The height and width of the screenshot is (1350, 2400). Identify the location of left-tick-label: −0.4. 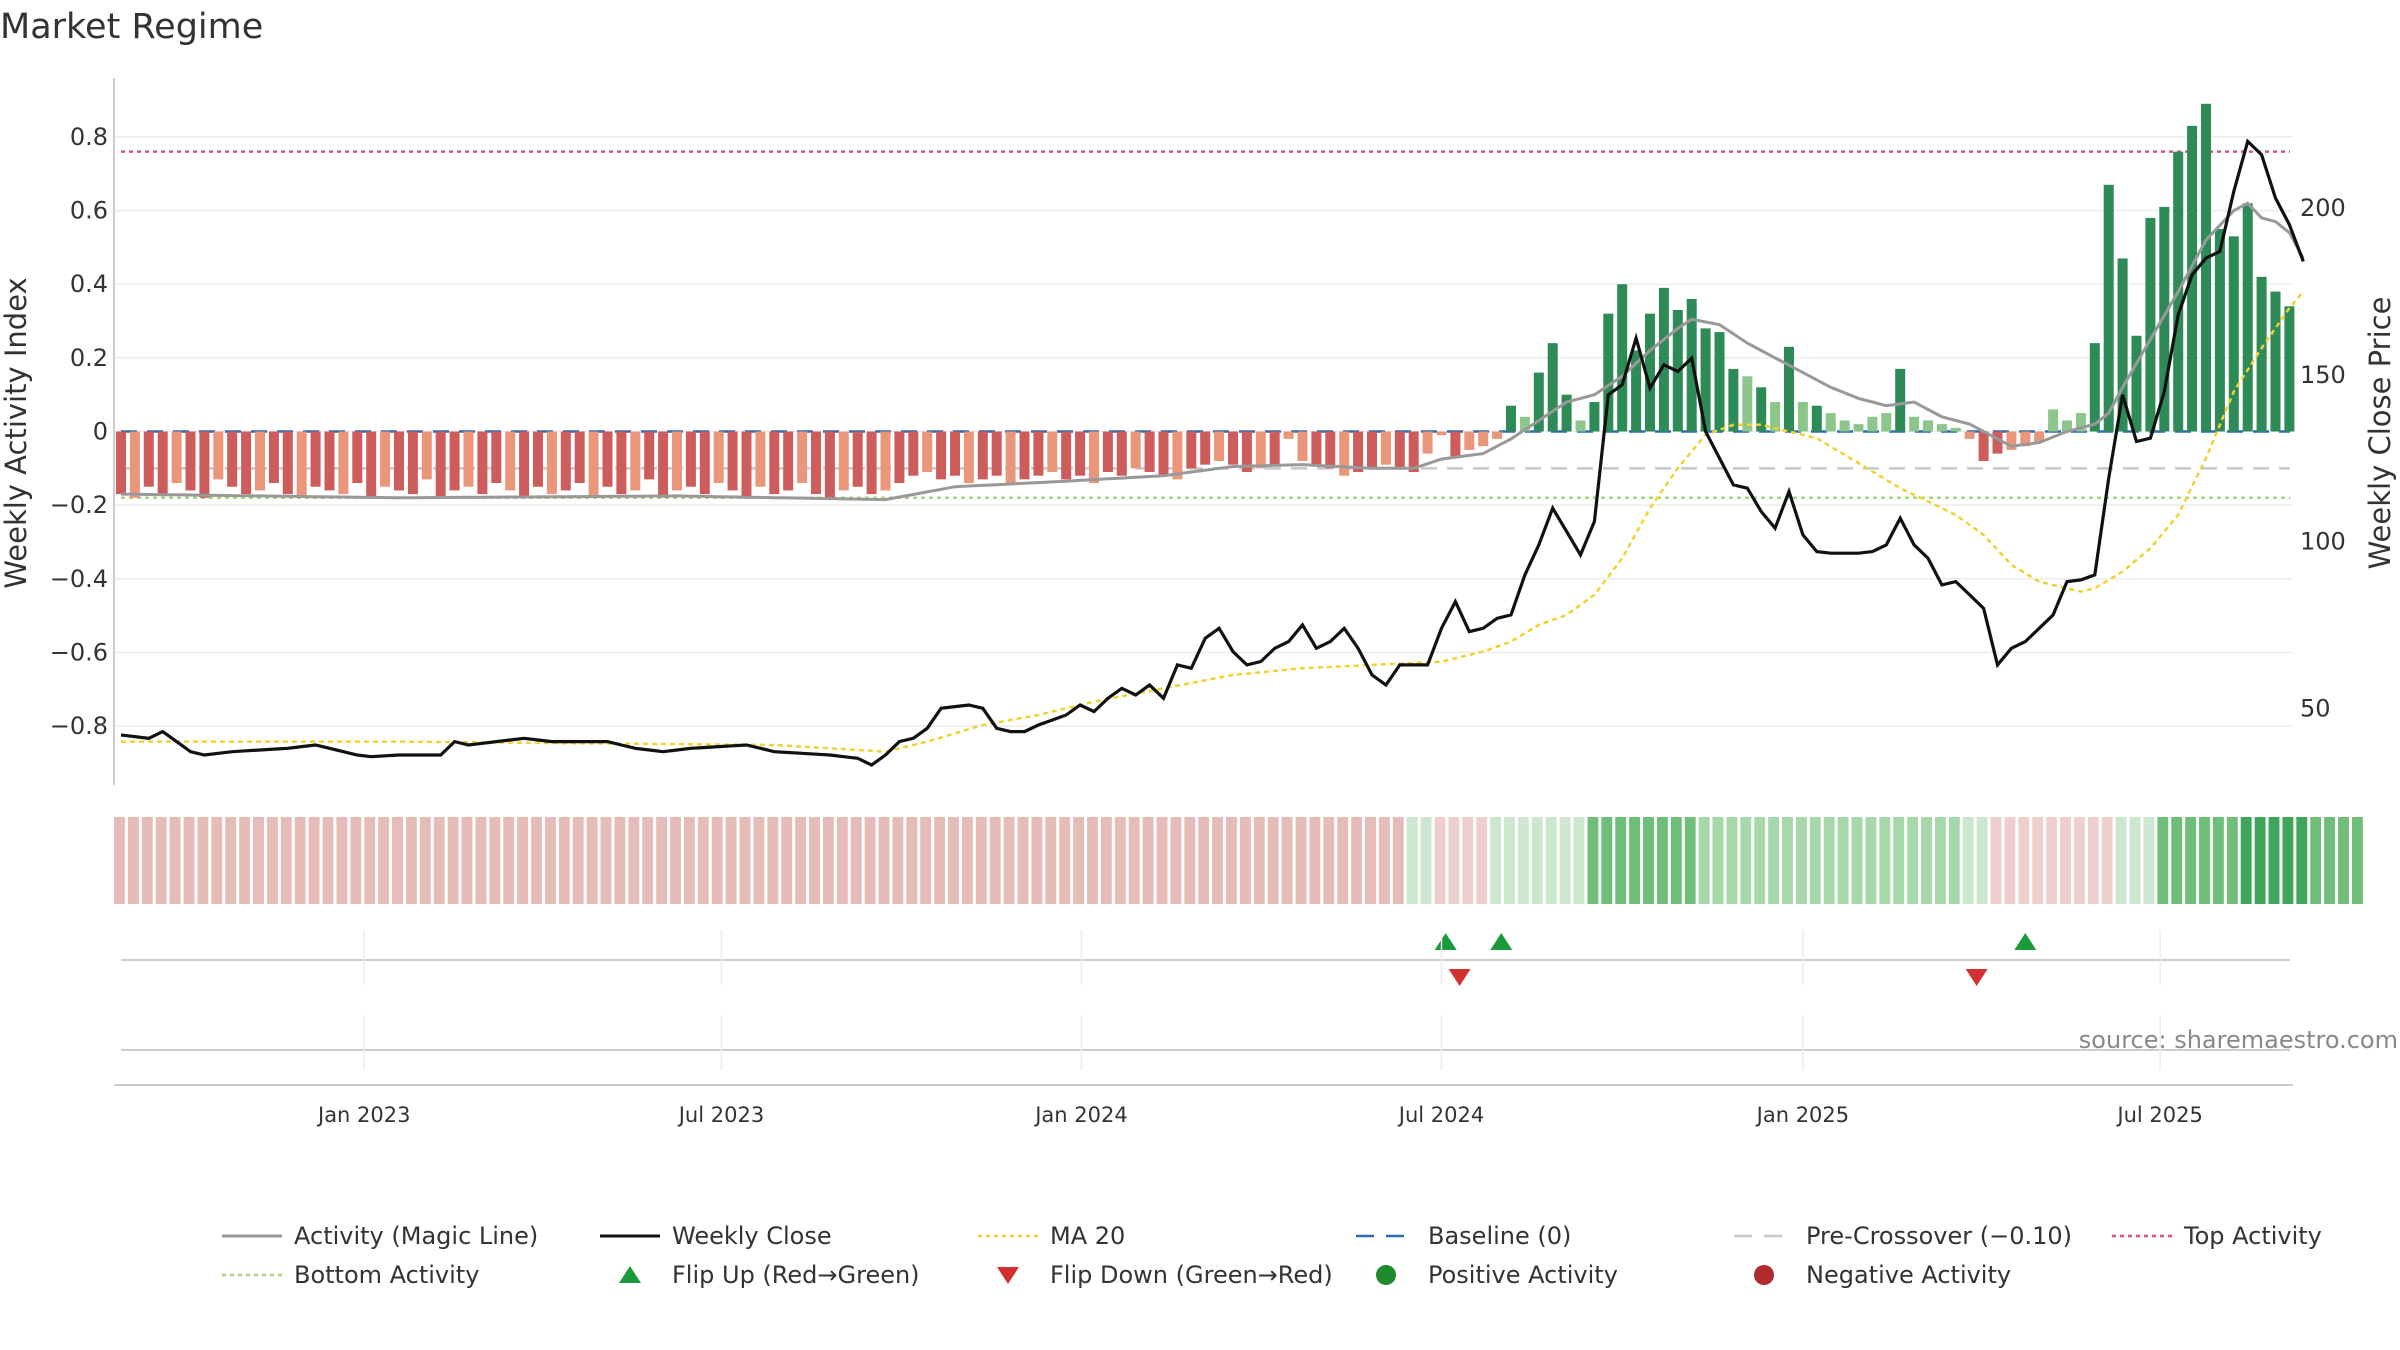
(79, 579).